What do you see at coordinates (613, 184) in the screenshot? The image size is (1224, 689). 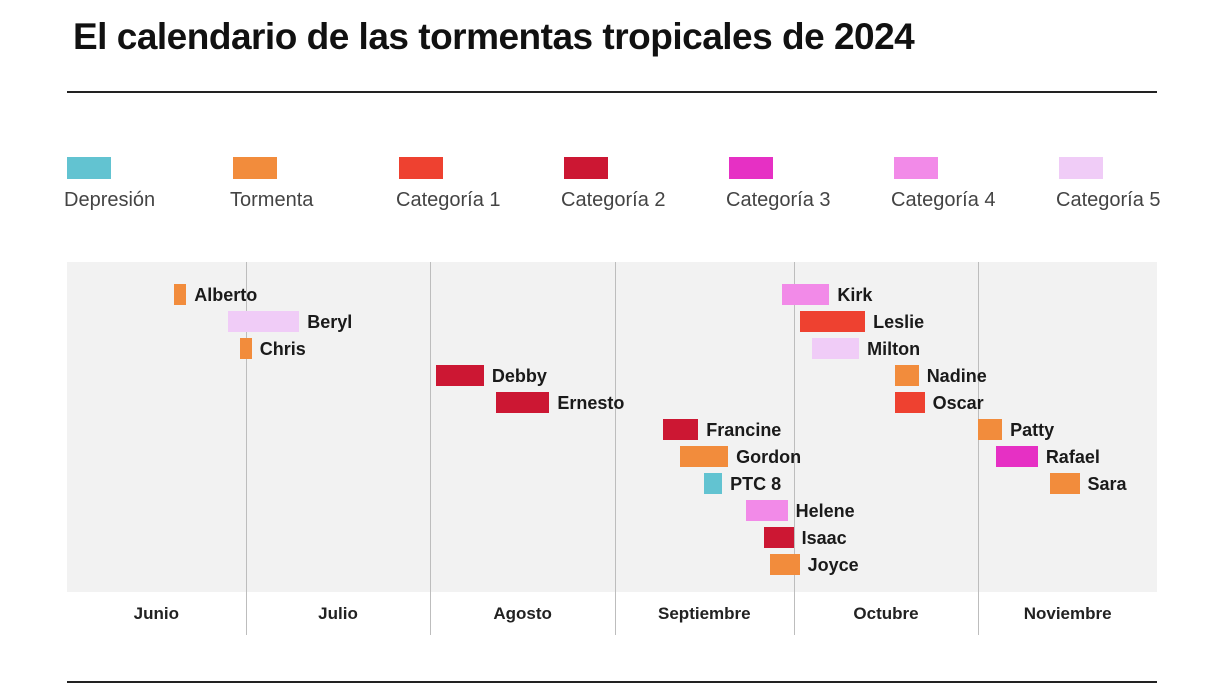 I see `legend-item-c2: Categoría 2` at bounding box center [613, 184].